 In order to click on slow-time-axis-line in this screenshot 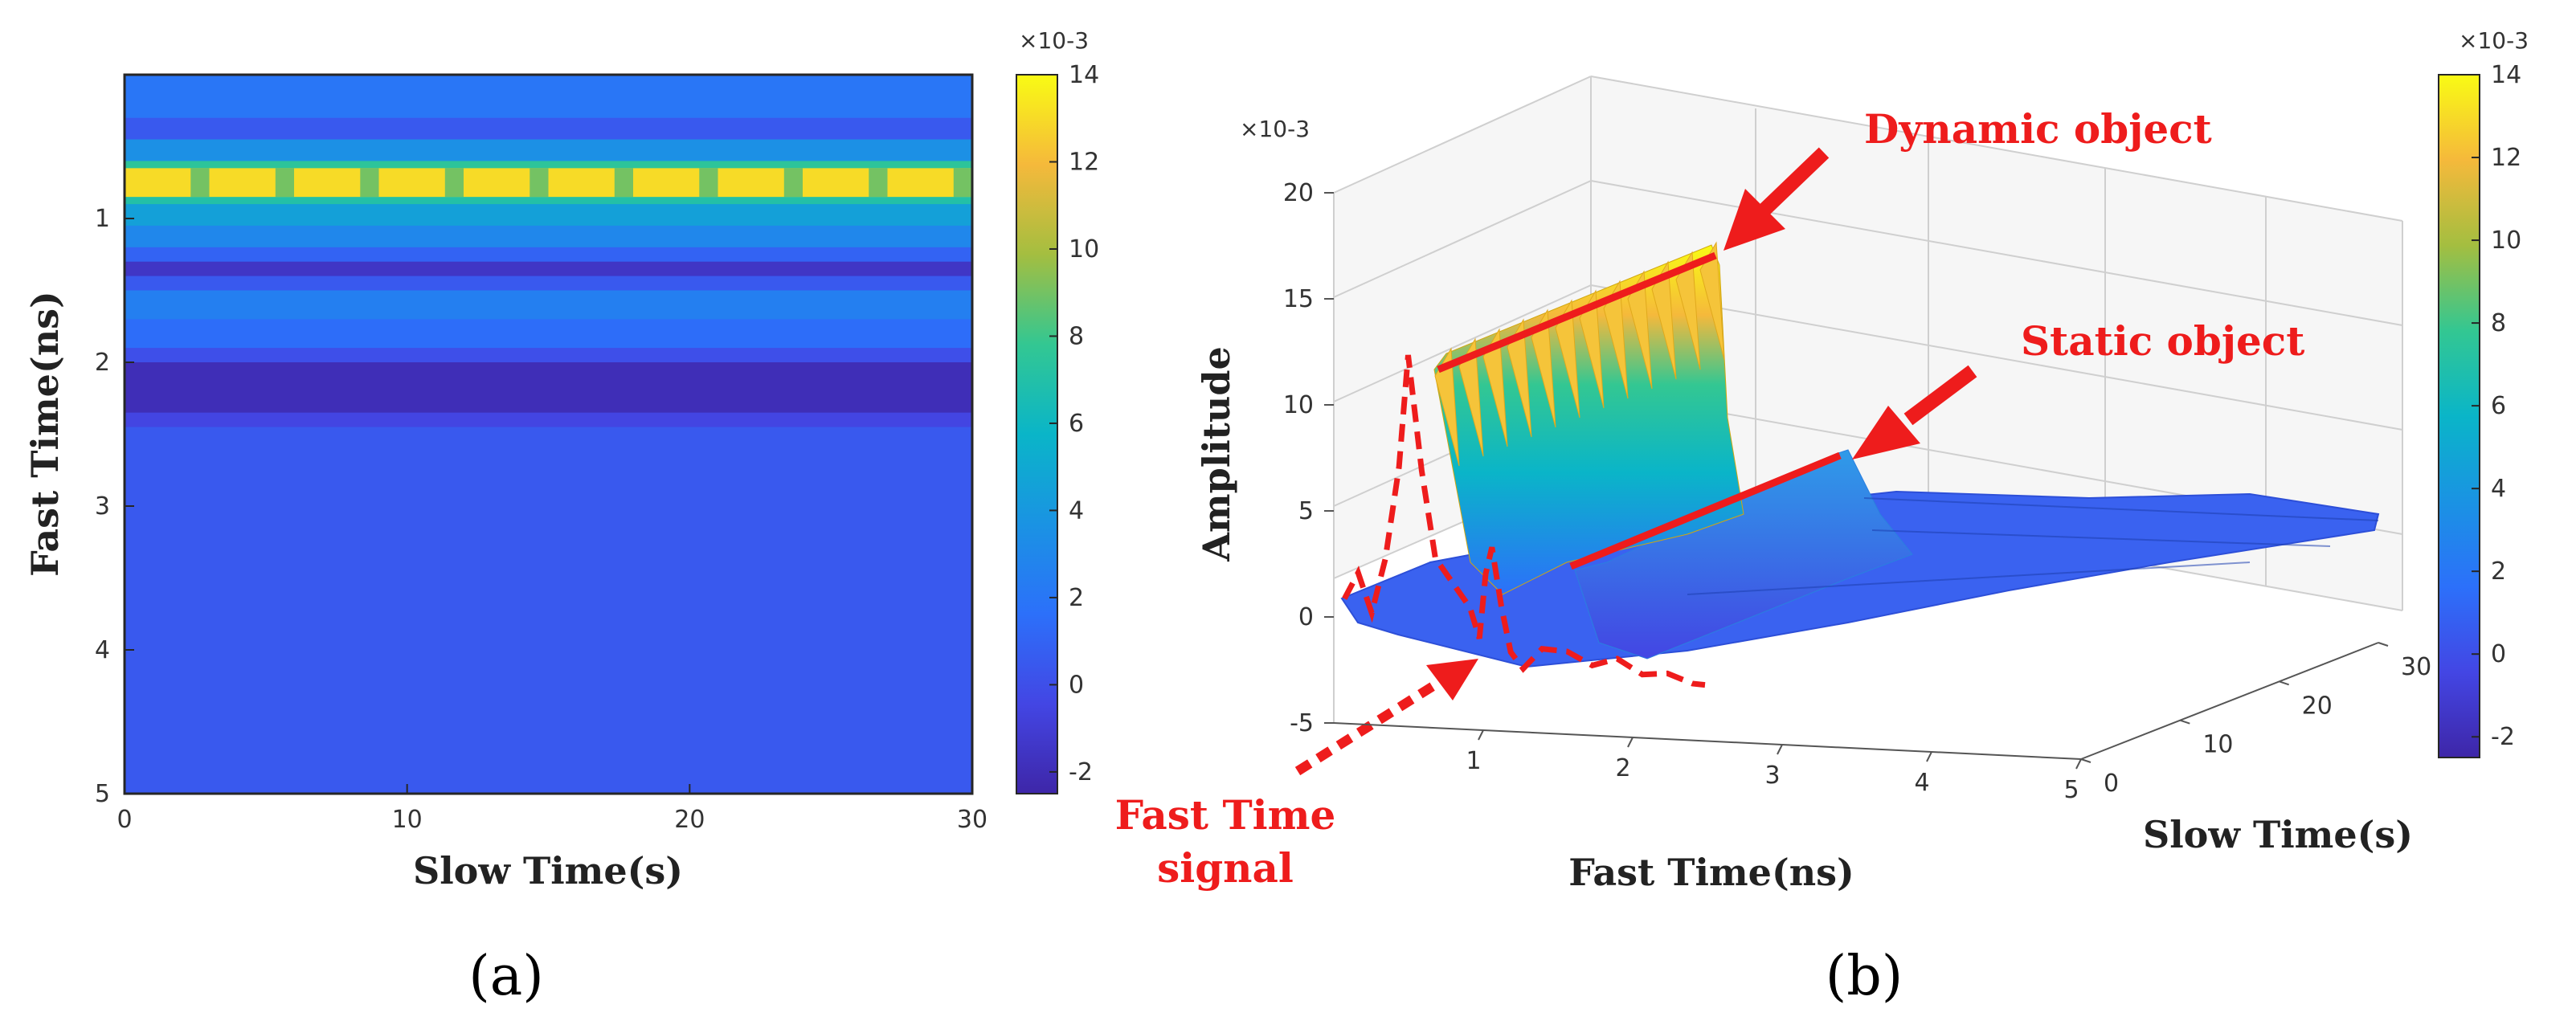, I will do `click(2230, 701)`.